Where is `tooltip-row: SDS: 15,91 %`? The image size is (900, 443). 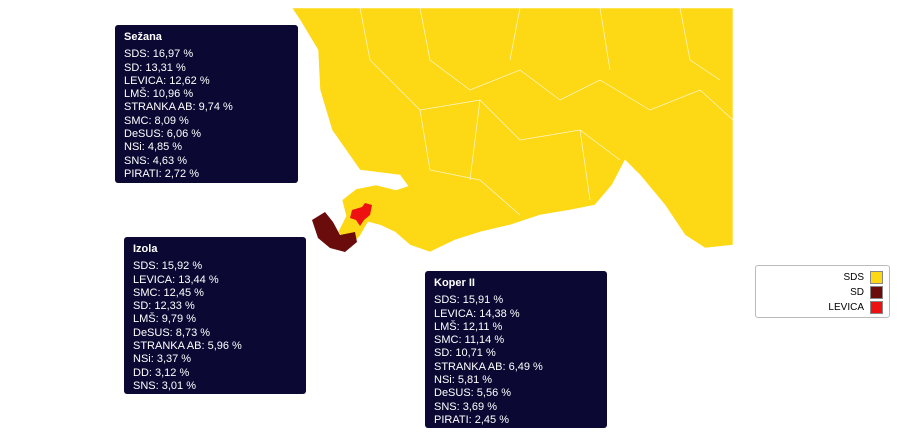 tooltip-row: SDS: 15,91 % is located at coordinates (469, 300).